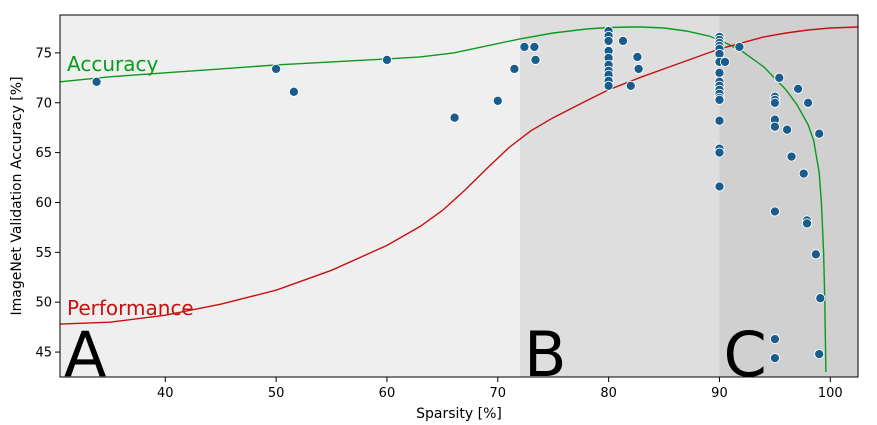 Image resolution: width=877 pixels, height=425 pixels. Describe the element at coordinates (43, 203) in the screenshot. I see `y-tick-label: 60` at that location.